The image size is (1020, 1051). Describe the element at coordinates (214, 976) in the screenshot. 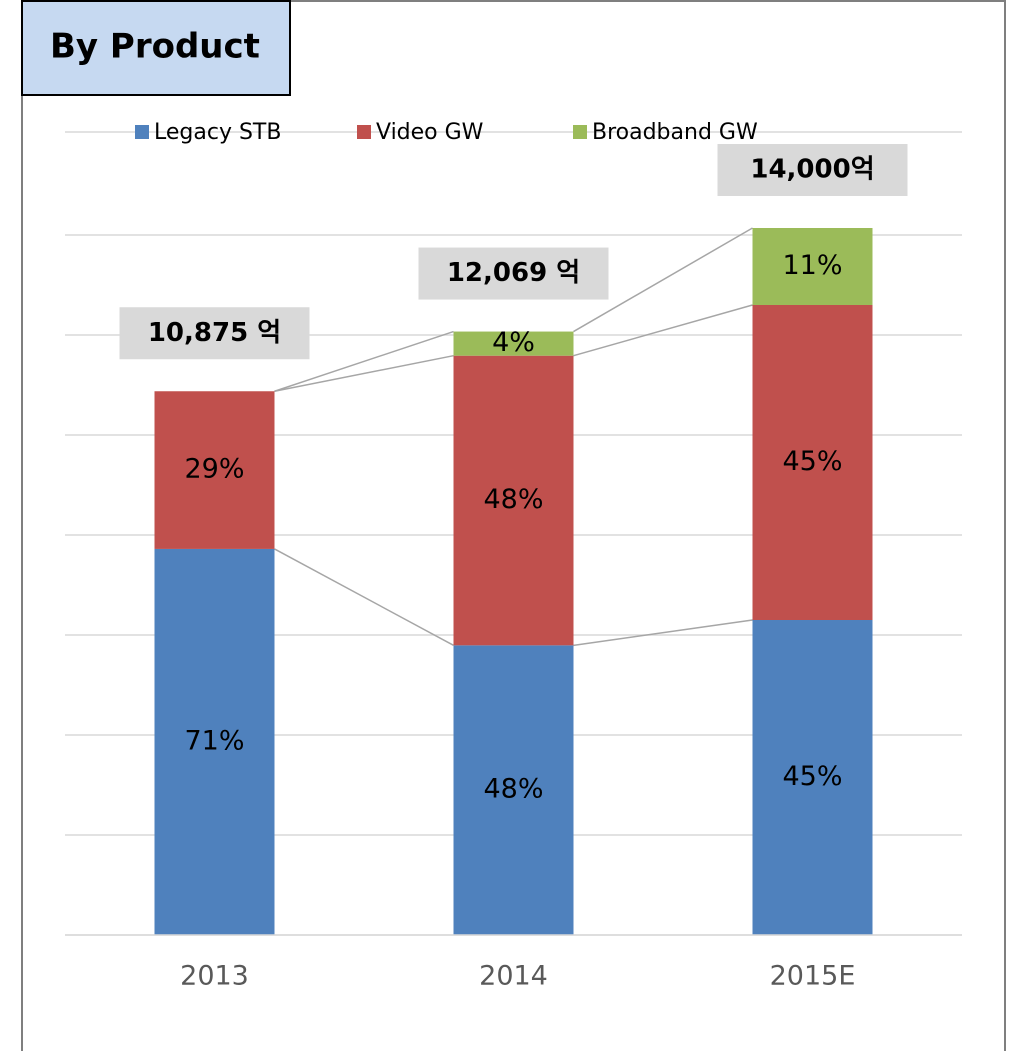

I see `x-tick-label: 2013` at that location.